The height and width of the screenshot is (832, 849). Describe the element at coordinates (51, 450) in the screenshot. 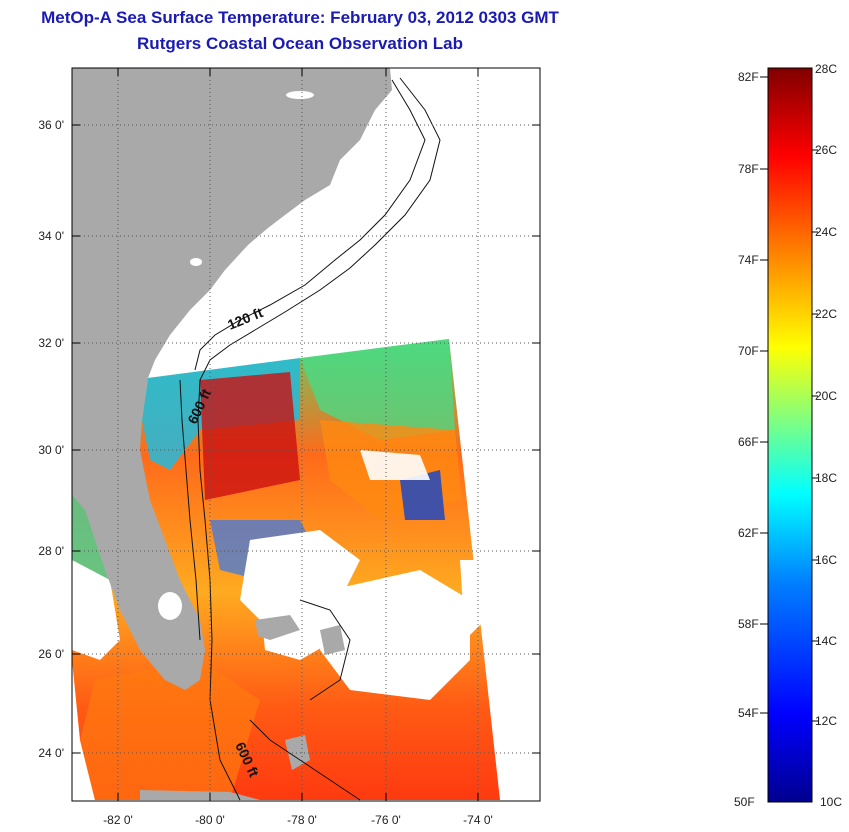

I see `lat-label-30: 30 0'` at that location.